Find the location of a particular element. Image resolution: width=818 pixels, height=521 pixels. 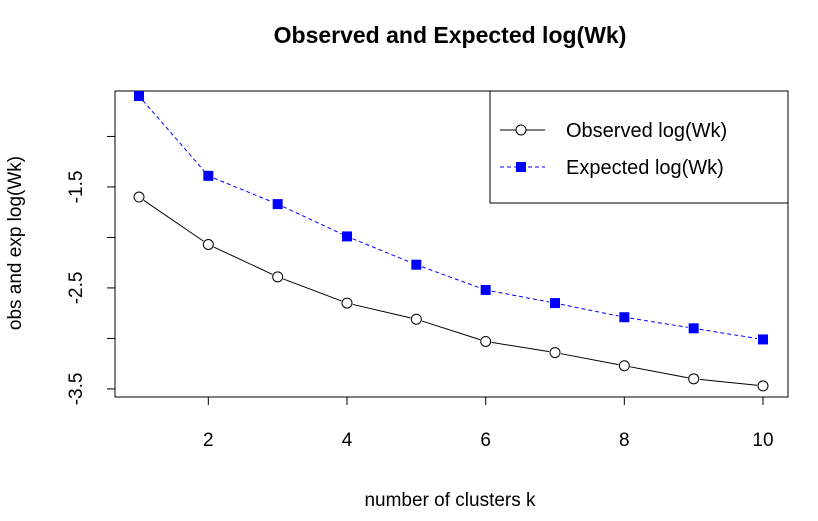

x-tick-label: 2 is located at coordinates (208, 440).